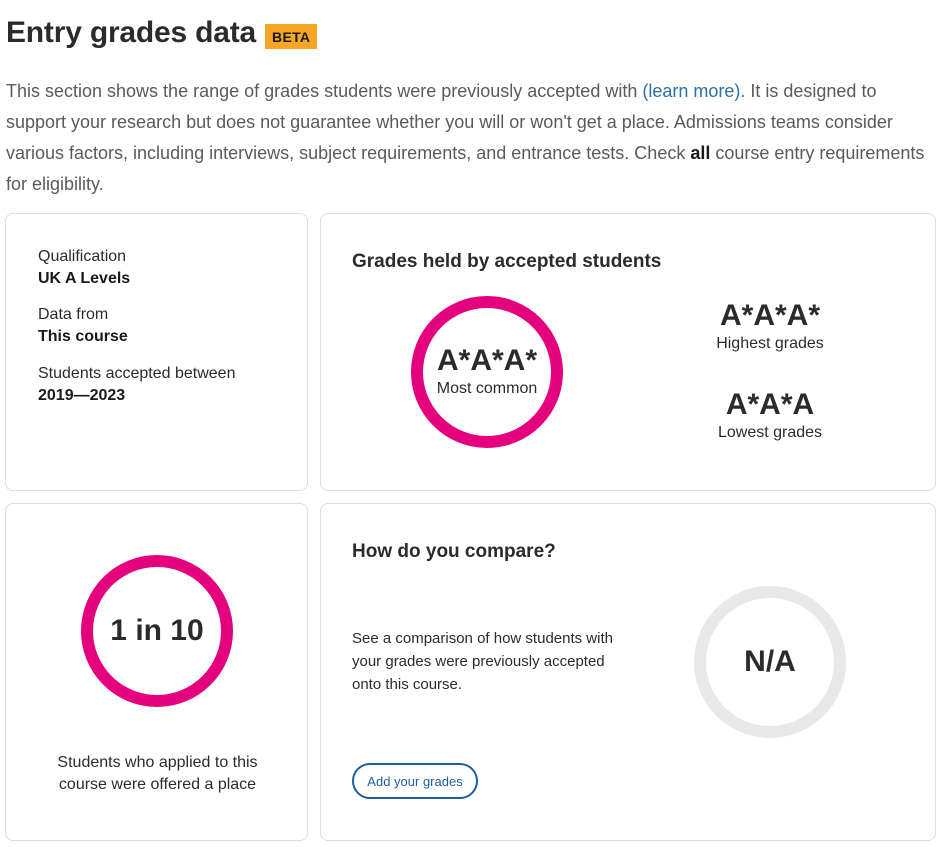 This screenshot has width=940, height=847. Describe the element at coordinates (691, 91) in the screenshot. I see `learn-more-link: (learn more)` at that location.